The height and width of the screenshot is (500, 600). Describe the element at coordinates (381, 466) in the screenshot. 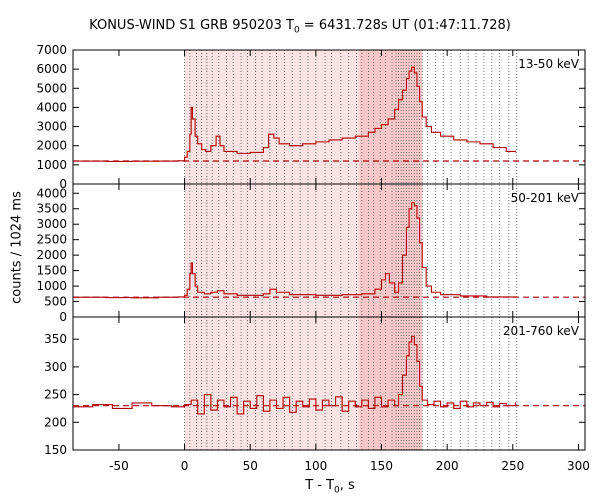

I see `x-tick-label: 150` at that location.